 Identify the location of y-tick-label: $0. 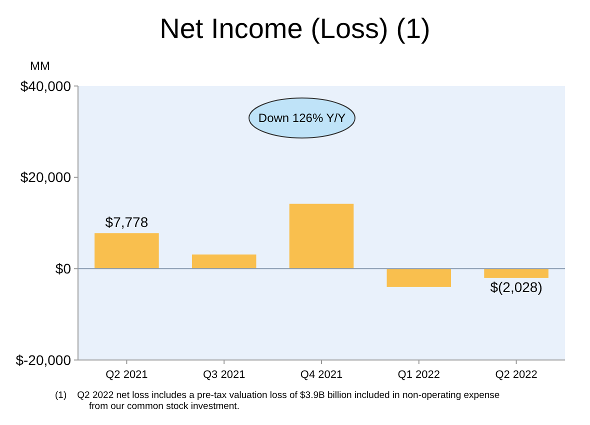
(63, 268).